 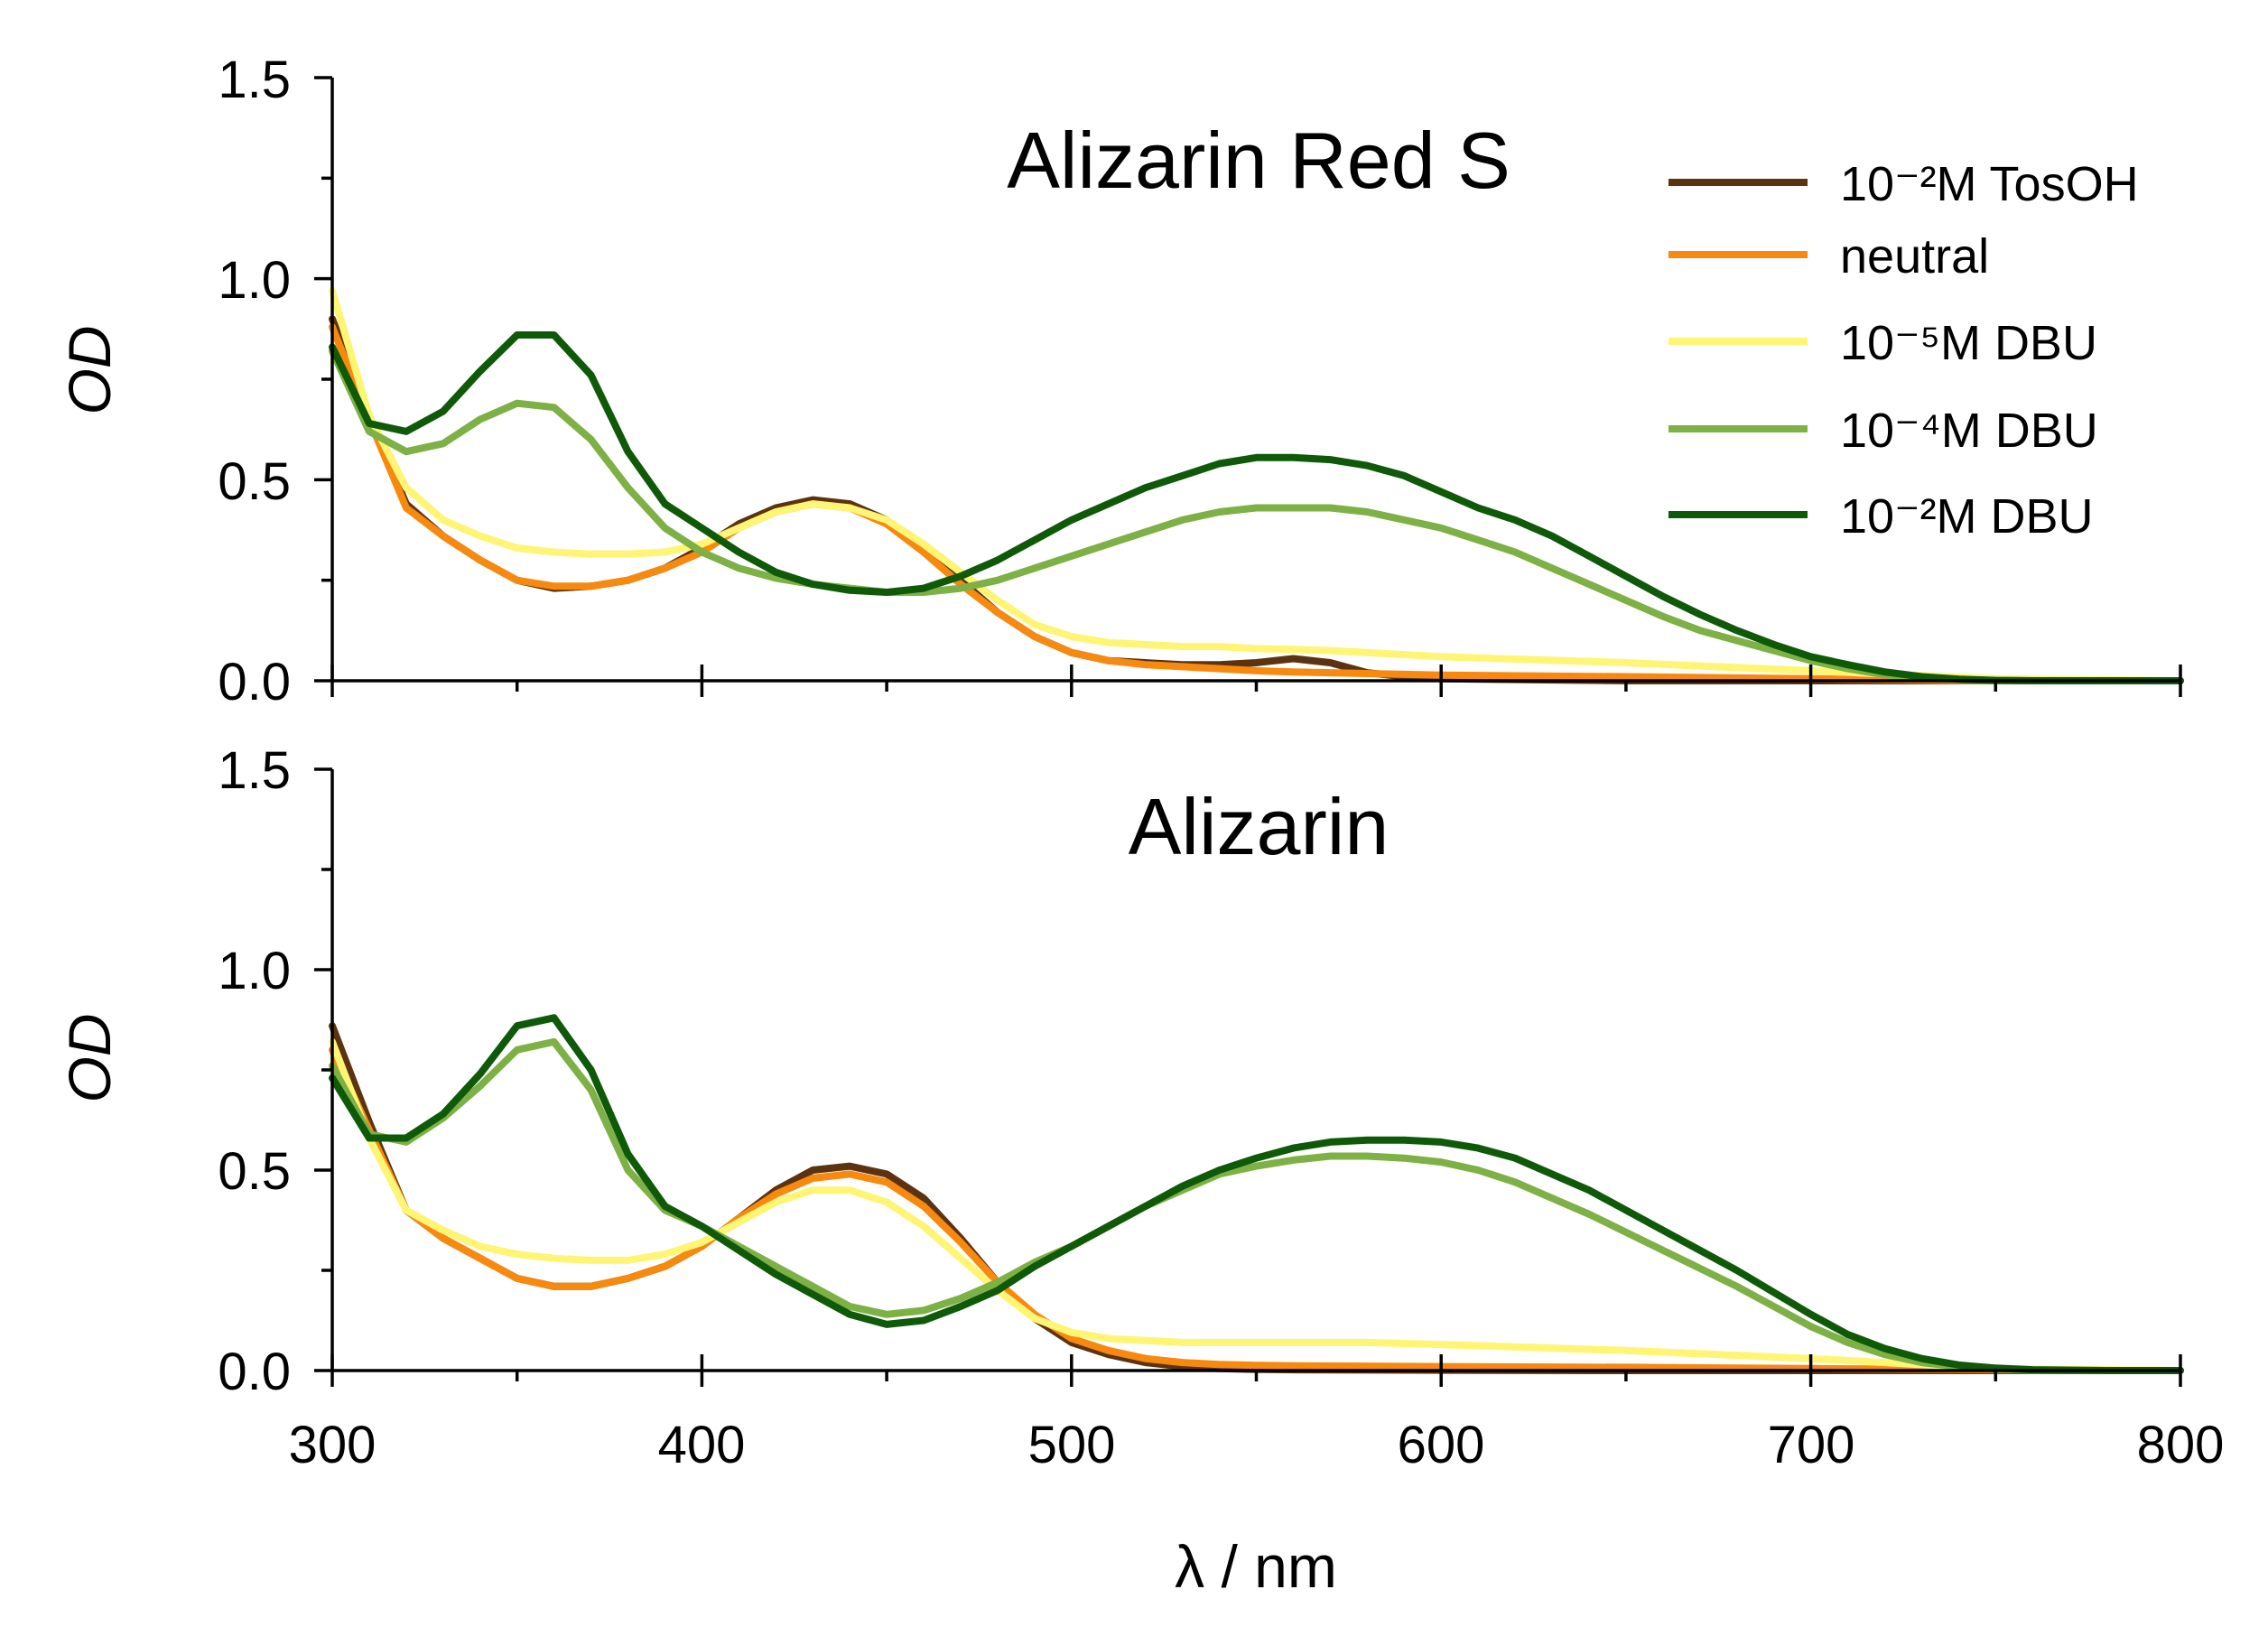 I want to click on bottom-panel-title: Alizarin, so click(x=1259, y=826).